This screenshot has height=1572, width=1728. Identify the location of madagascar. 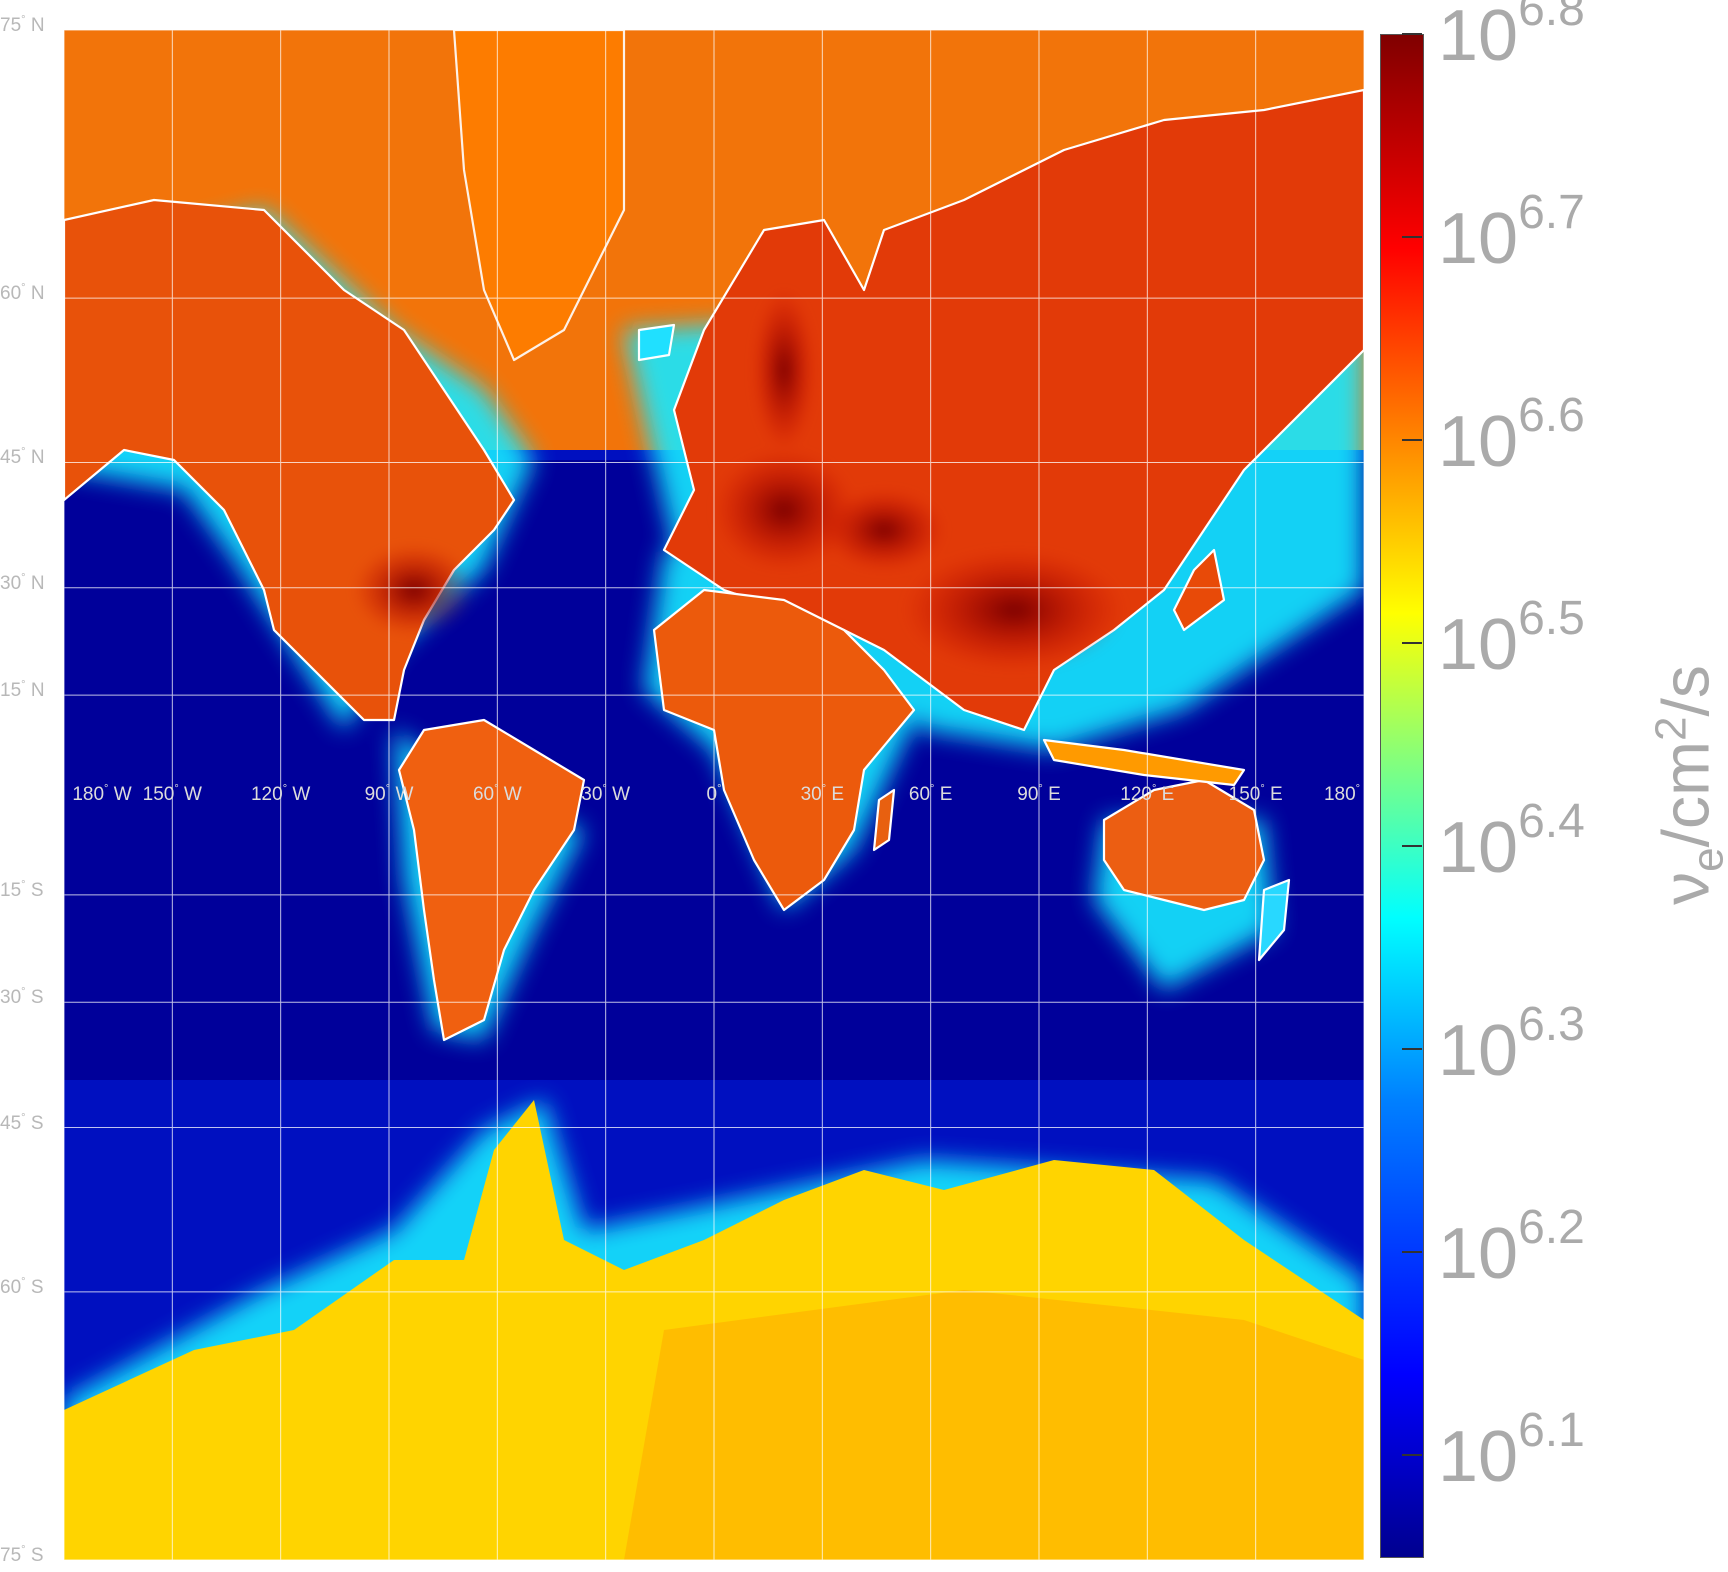
(884, 820).